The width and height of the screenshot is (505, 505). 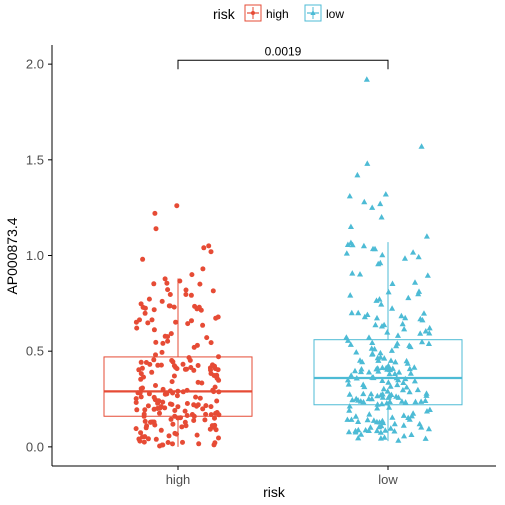 I want to click on box-high, so click(x=178, y=362).